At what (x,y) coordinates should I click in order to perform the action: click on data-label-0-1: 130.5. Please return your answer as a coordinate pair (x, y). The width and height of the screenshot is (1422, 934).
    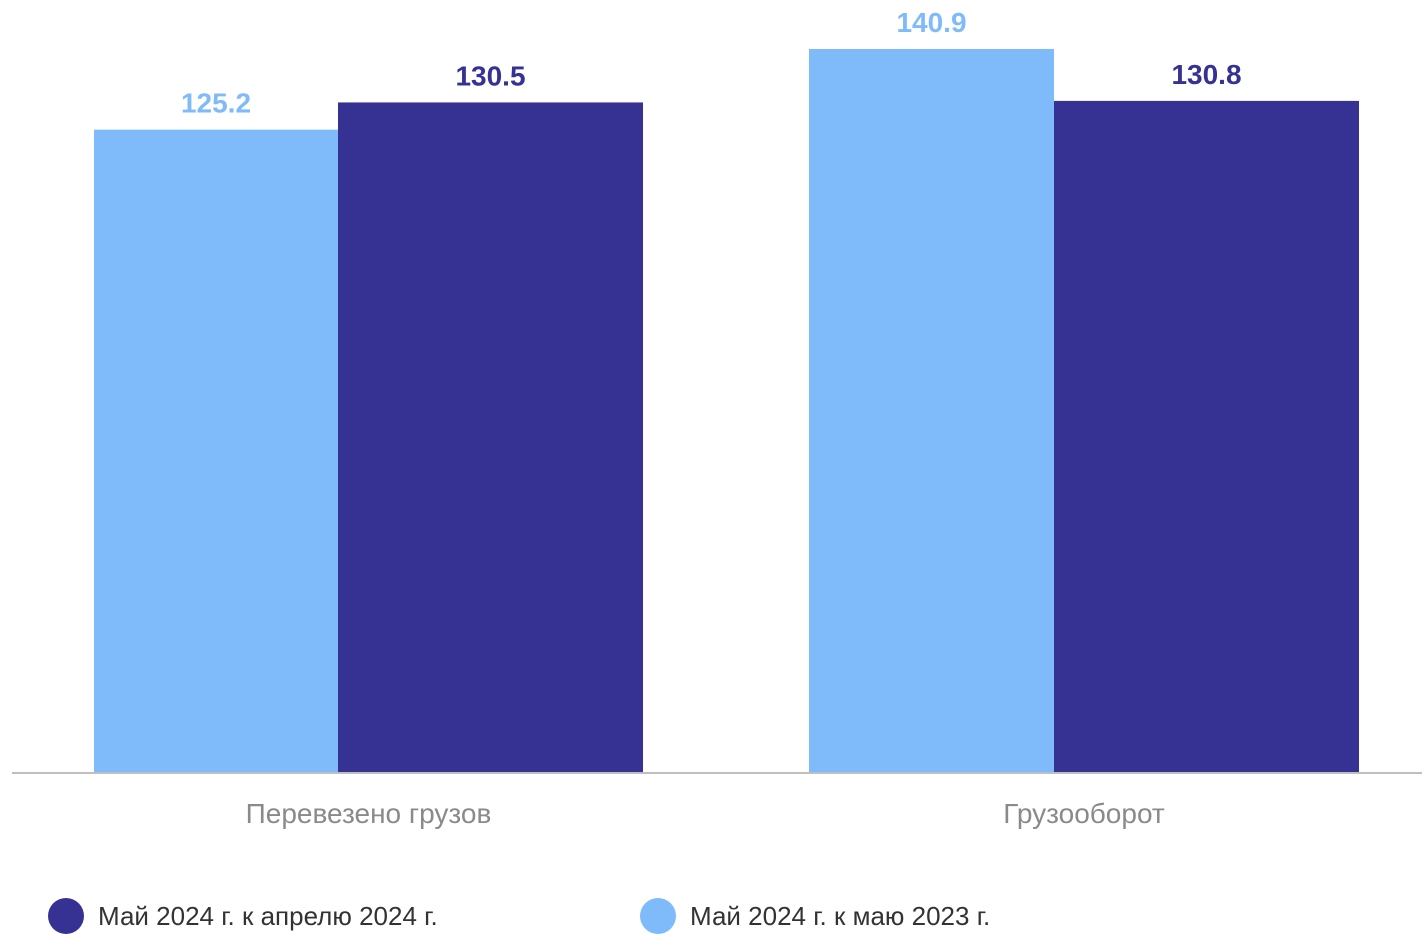
    Looking at the image, I should click on (490, 75).